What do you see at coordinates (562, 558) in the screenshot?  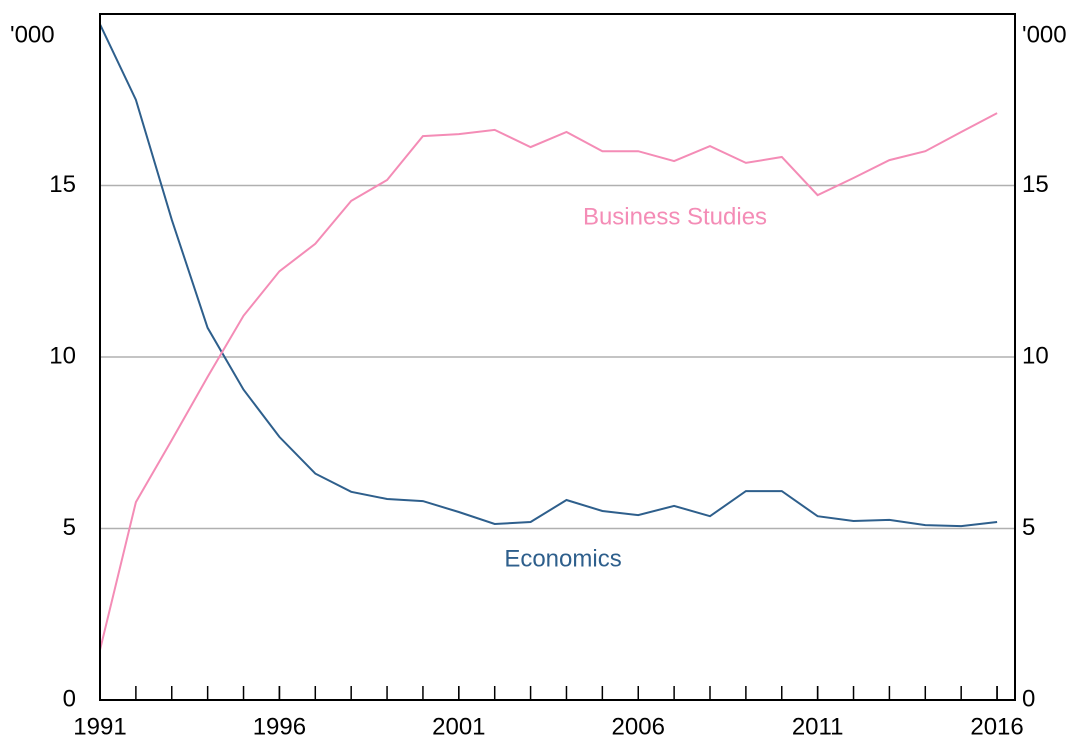 I see `series-label: Economics` at bounding box center [562, 558].